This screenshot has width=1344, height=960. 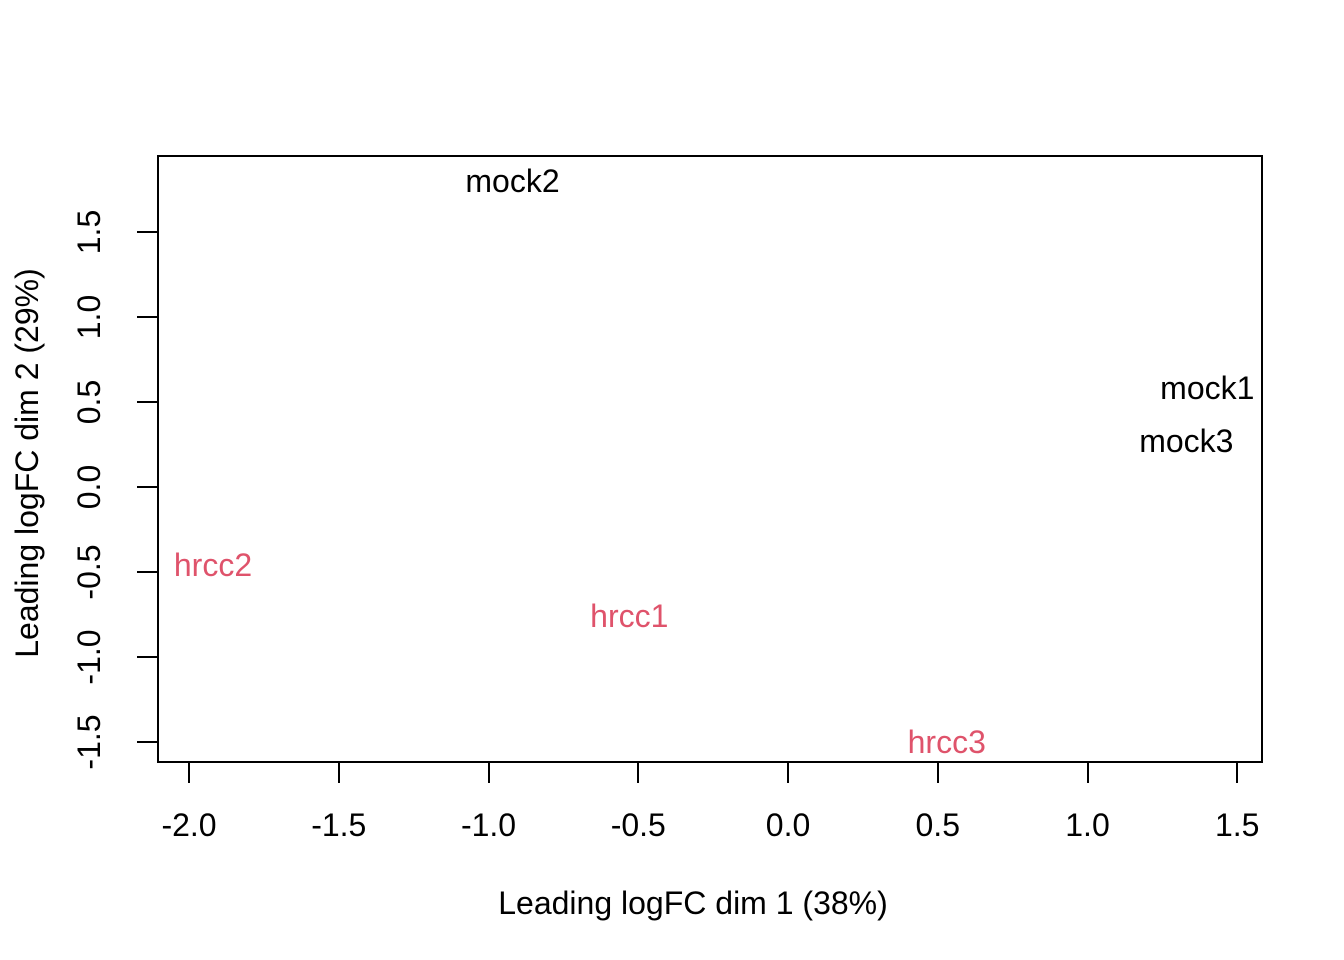 What do you see at coordinates (89, 487) in the screenshot?
I see `y-axis-tick-label: 0.0` at bounding box center [89, 487].